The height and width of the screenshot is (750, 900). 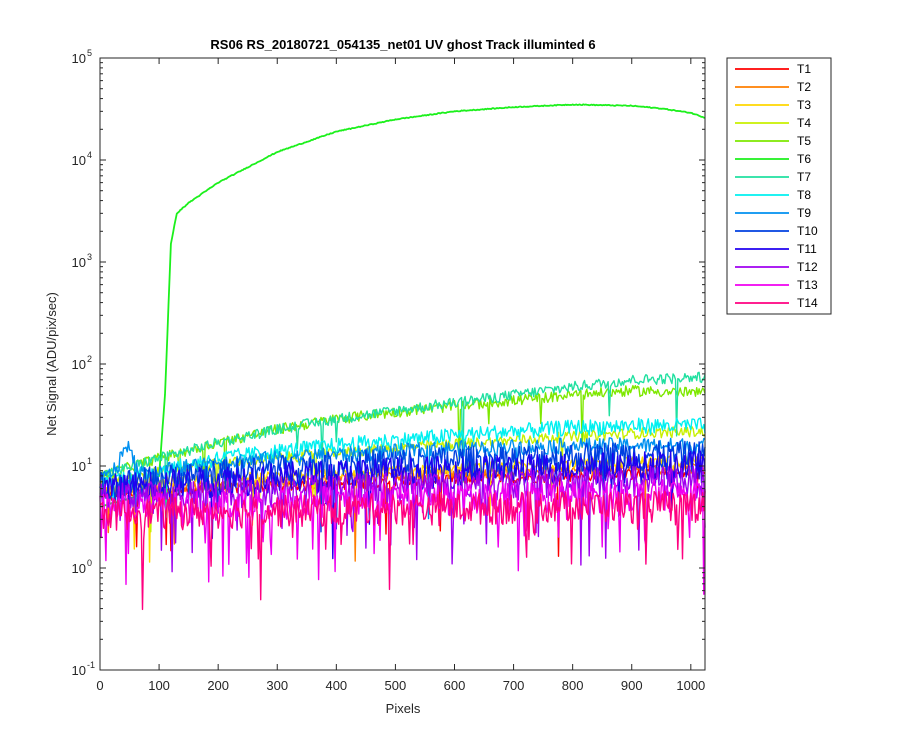 What do you see at coordinates (804, 123) in the screenshot?
I see `legend-label-T4: T4` at bounding box center [804, 123].